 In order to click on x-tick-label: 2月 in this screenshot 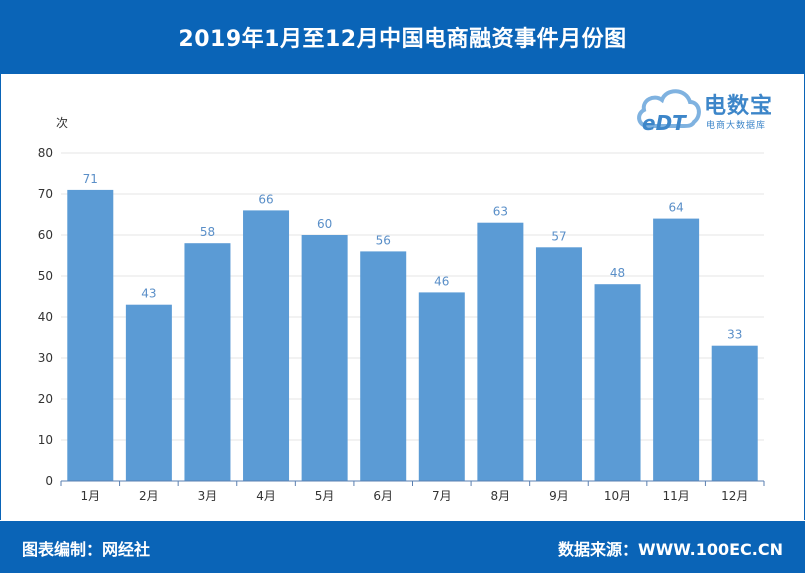, I will do `click(149, 496)`.